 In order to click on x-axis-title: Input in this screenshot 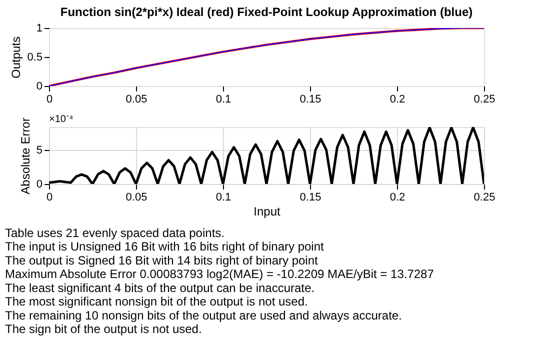, I will do `click(268, 211)`.